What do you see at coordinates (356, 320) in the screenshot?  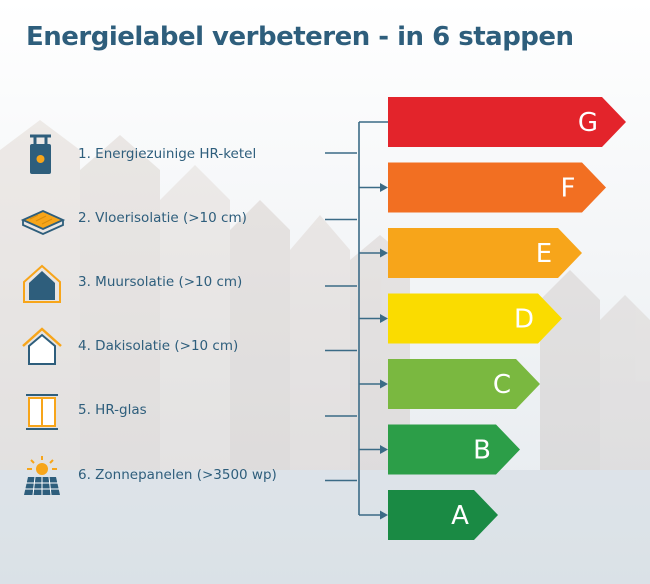 I see `connector-lines` at bounding box center [356, 320].